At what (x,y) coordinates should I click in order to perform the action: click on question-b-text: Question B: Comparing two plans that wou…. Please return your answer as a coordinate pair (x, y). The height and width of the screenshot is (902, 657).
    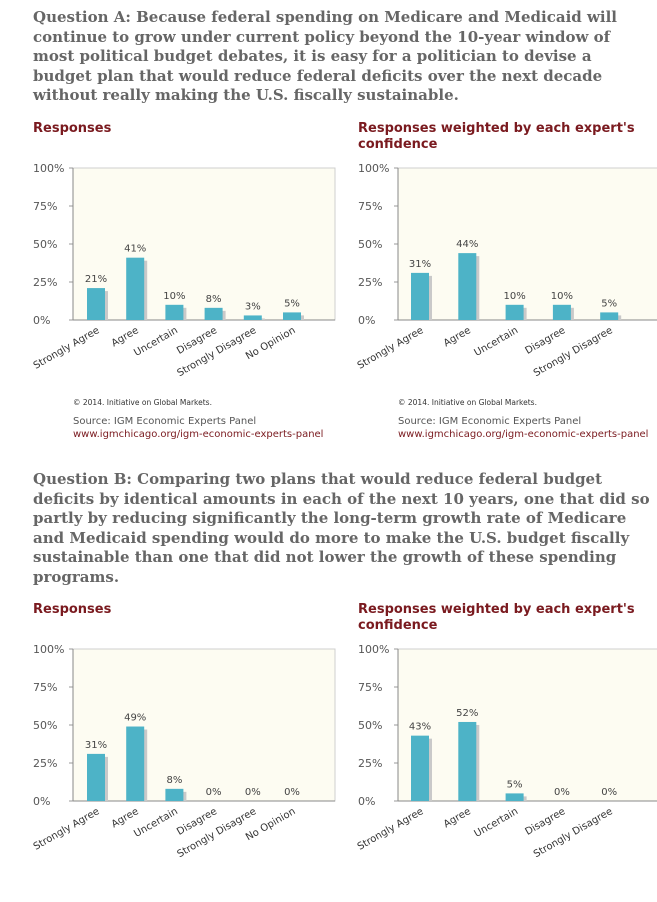
    Looking at the image, I should click on (341, 528).